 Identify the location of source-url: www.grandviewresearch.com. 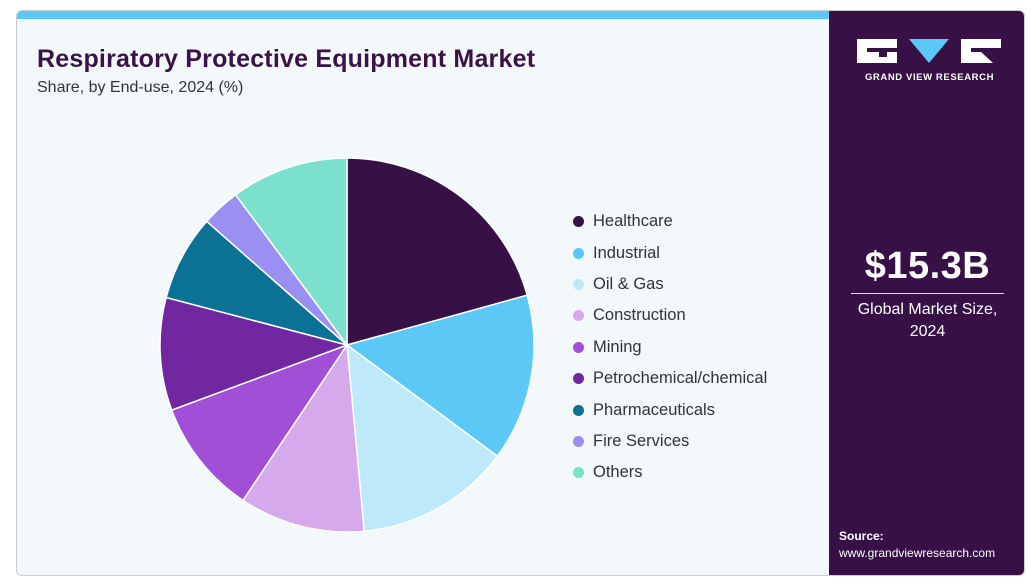
(917, 553).